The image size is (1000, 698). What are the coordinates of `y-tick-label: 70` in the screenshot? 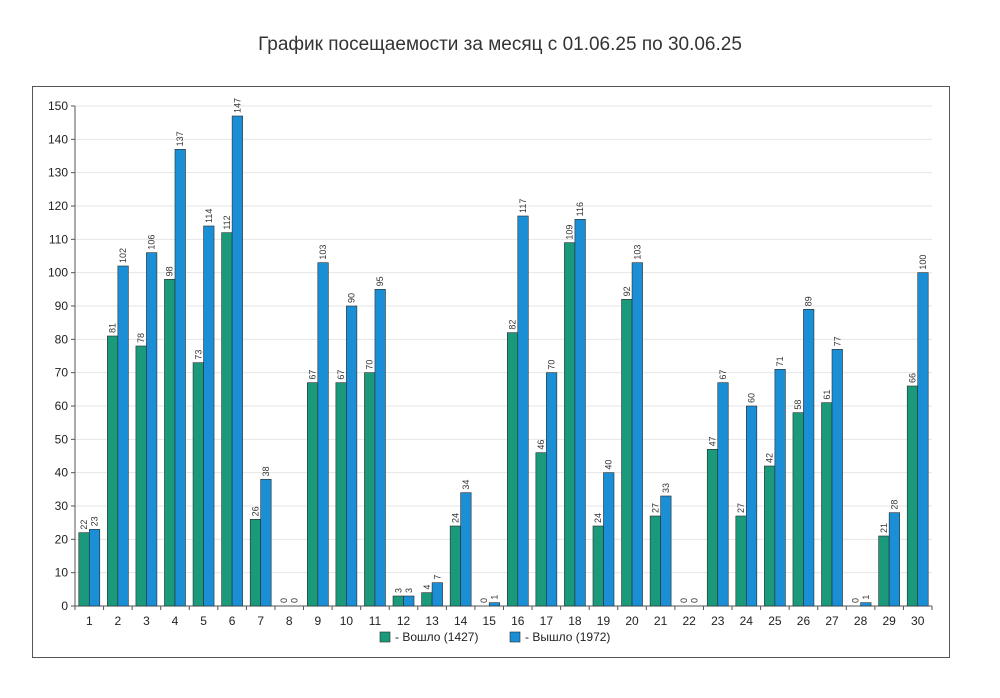 It's located at (62, 373).